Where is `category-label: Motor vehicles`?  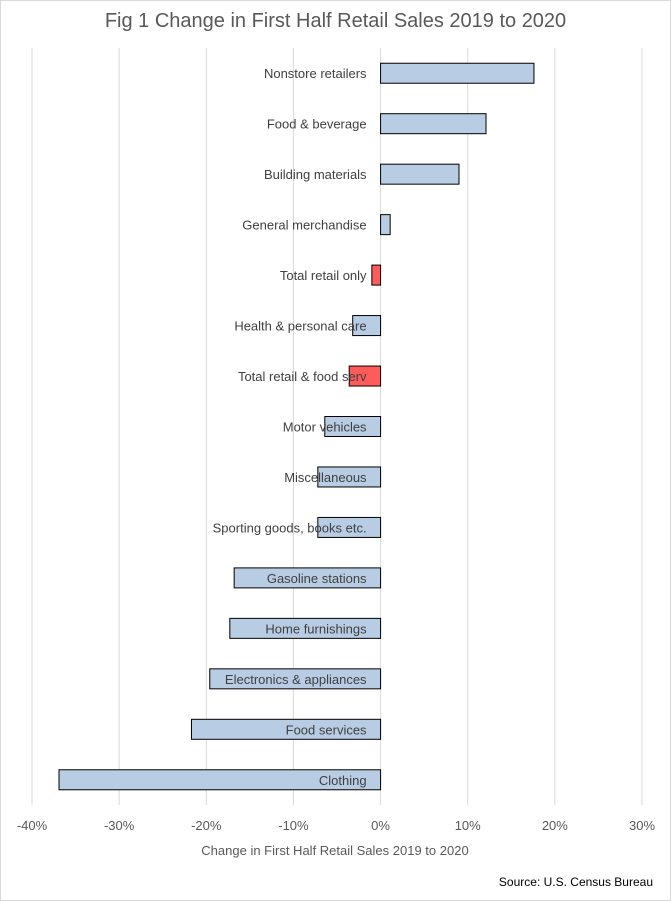
category-label: Motor vehicles is located at coordinates (325, 427).